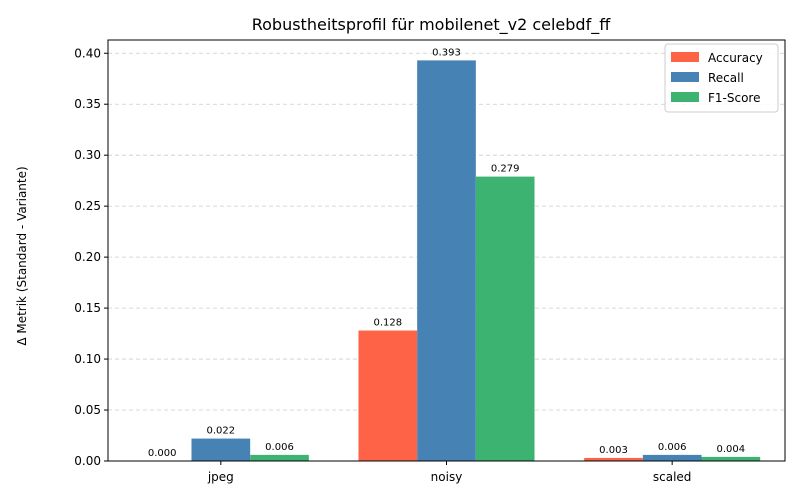  I want to click on legend-label: Accuracy, so click(735, 58).